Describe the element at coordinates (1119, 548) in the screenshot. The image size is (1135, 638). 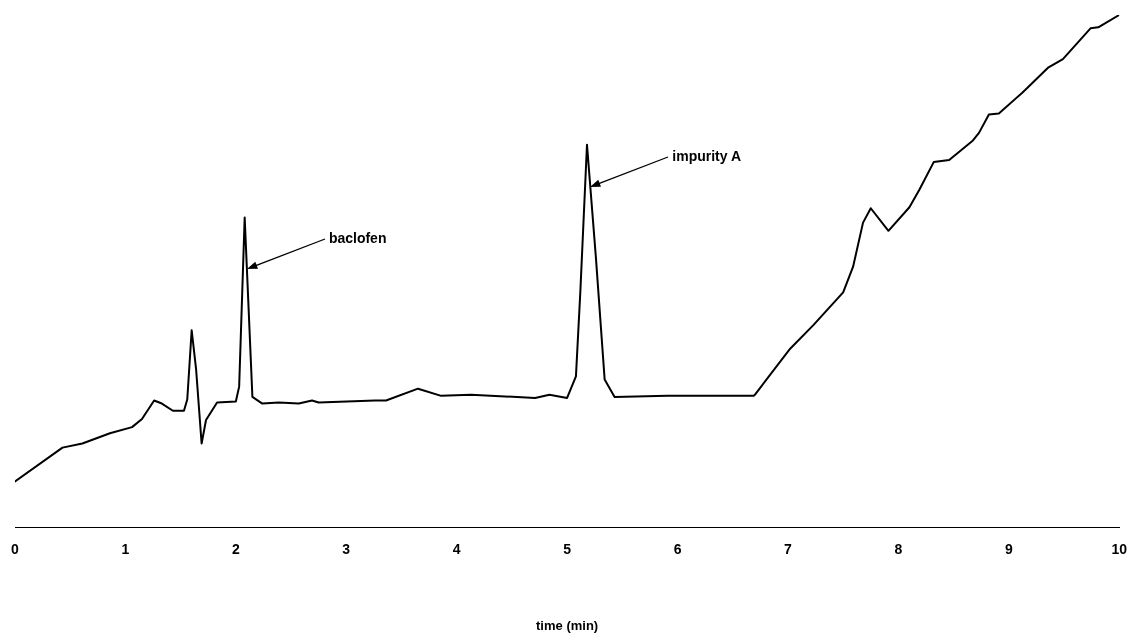
I see `x-tick-label: 10` at that location.